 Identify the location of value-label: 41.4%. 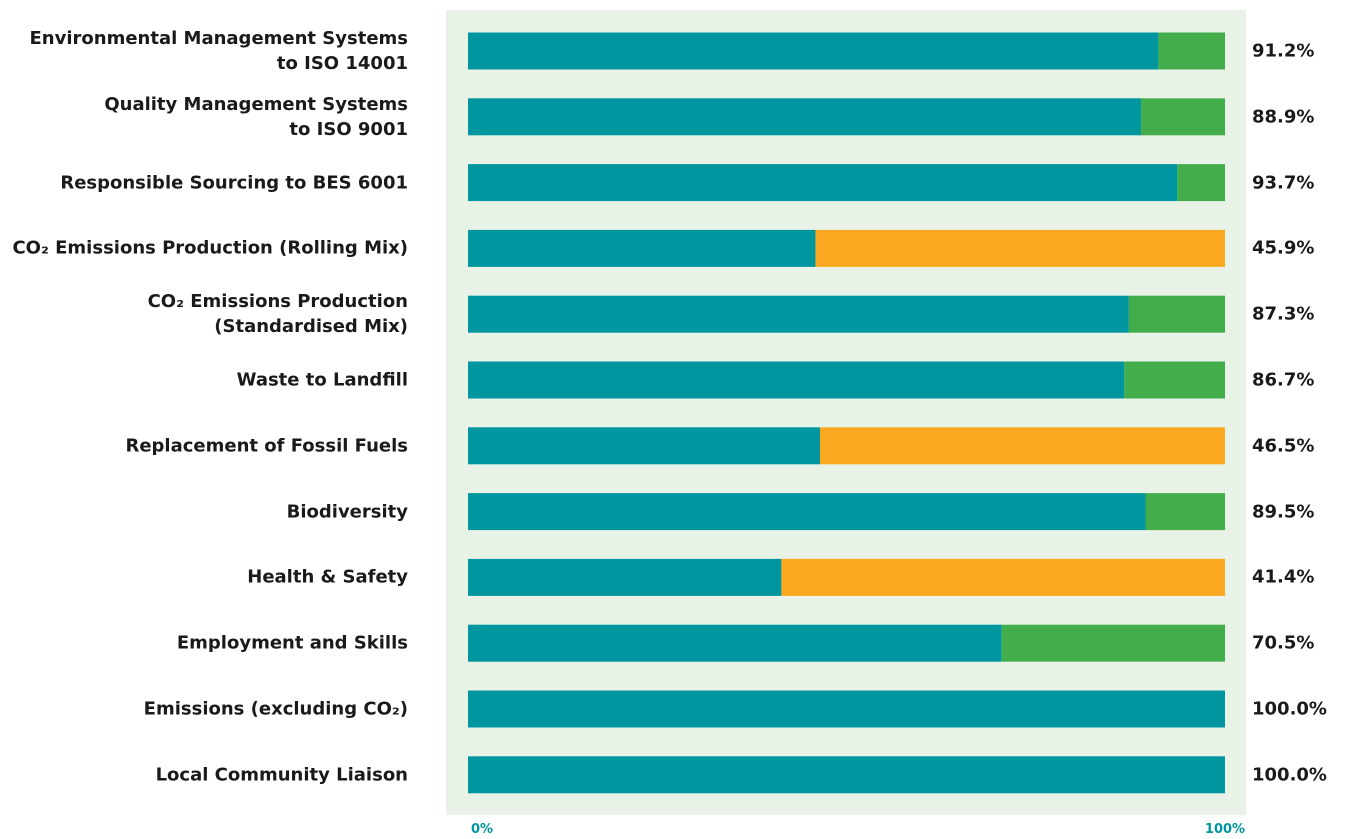
(1283, 577).